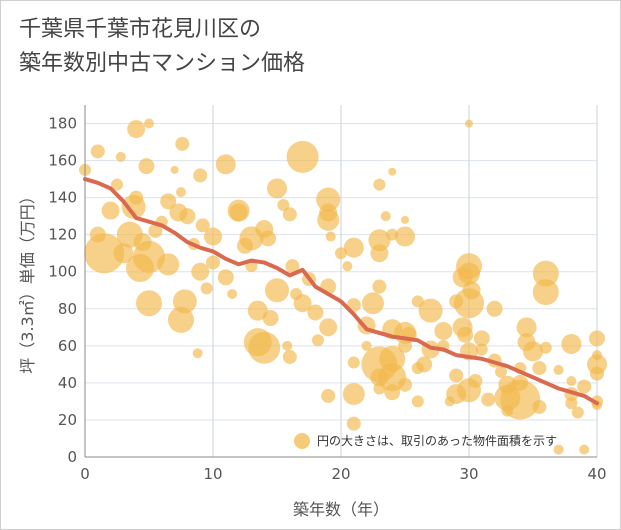 This screenshot has height=530, width=621. Describe the element at coordinates (162, 63) in the screenshot. I see `chart-title-line-2: 築年数別中古マンション価格` at that location.